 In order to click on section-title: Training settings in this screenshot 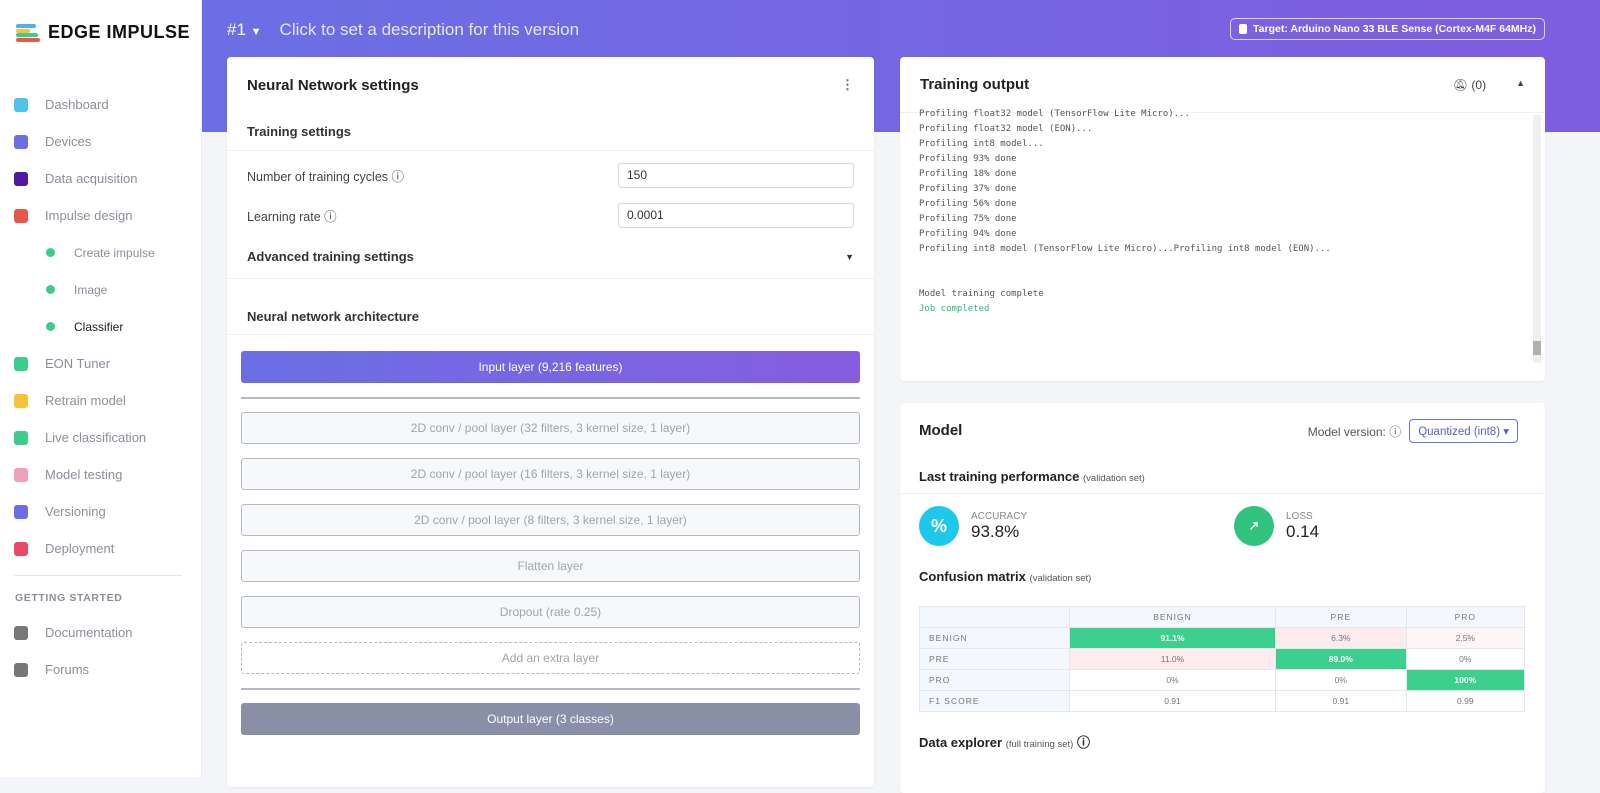, I will do `click(299, 131)`.